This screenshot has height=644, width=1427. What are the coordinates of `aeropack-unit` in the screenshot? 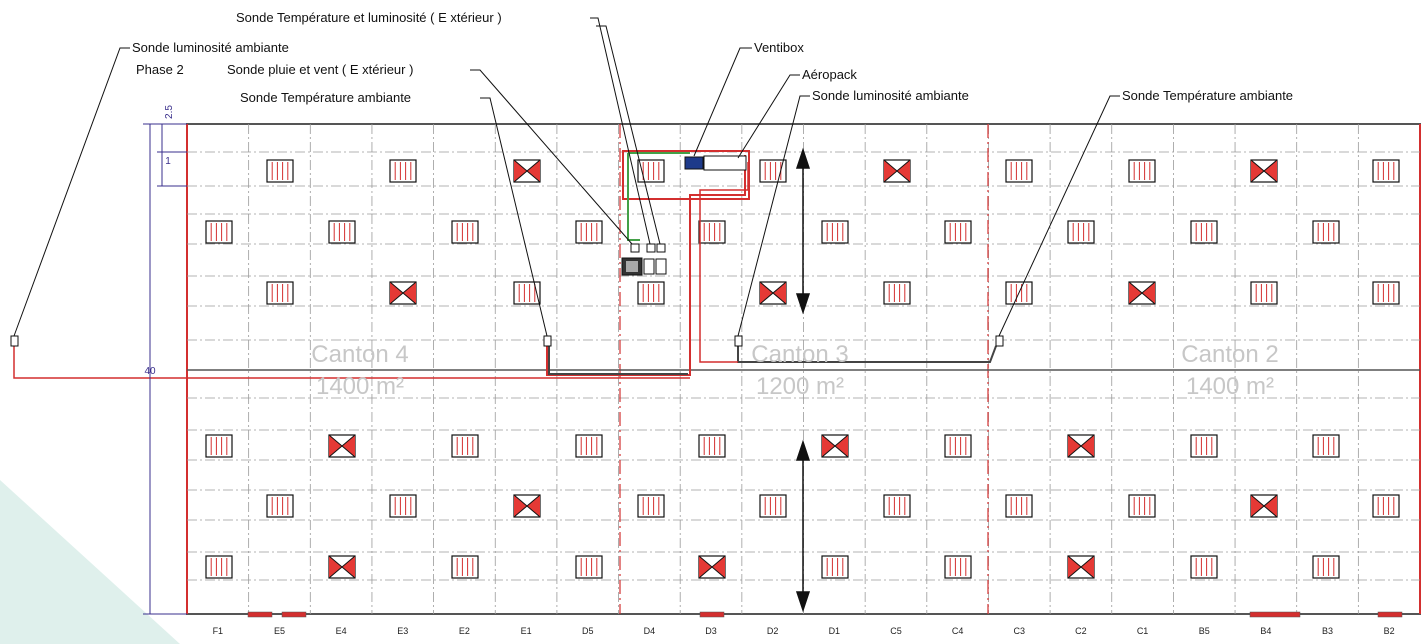 It's located at (725, 163).